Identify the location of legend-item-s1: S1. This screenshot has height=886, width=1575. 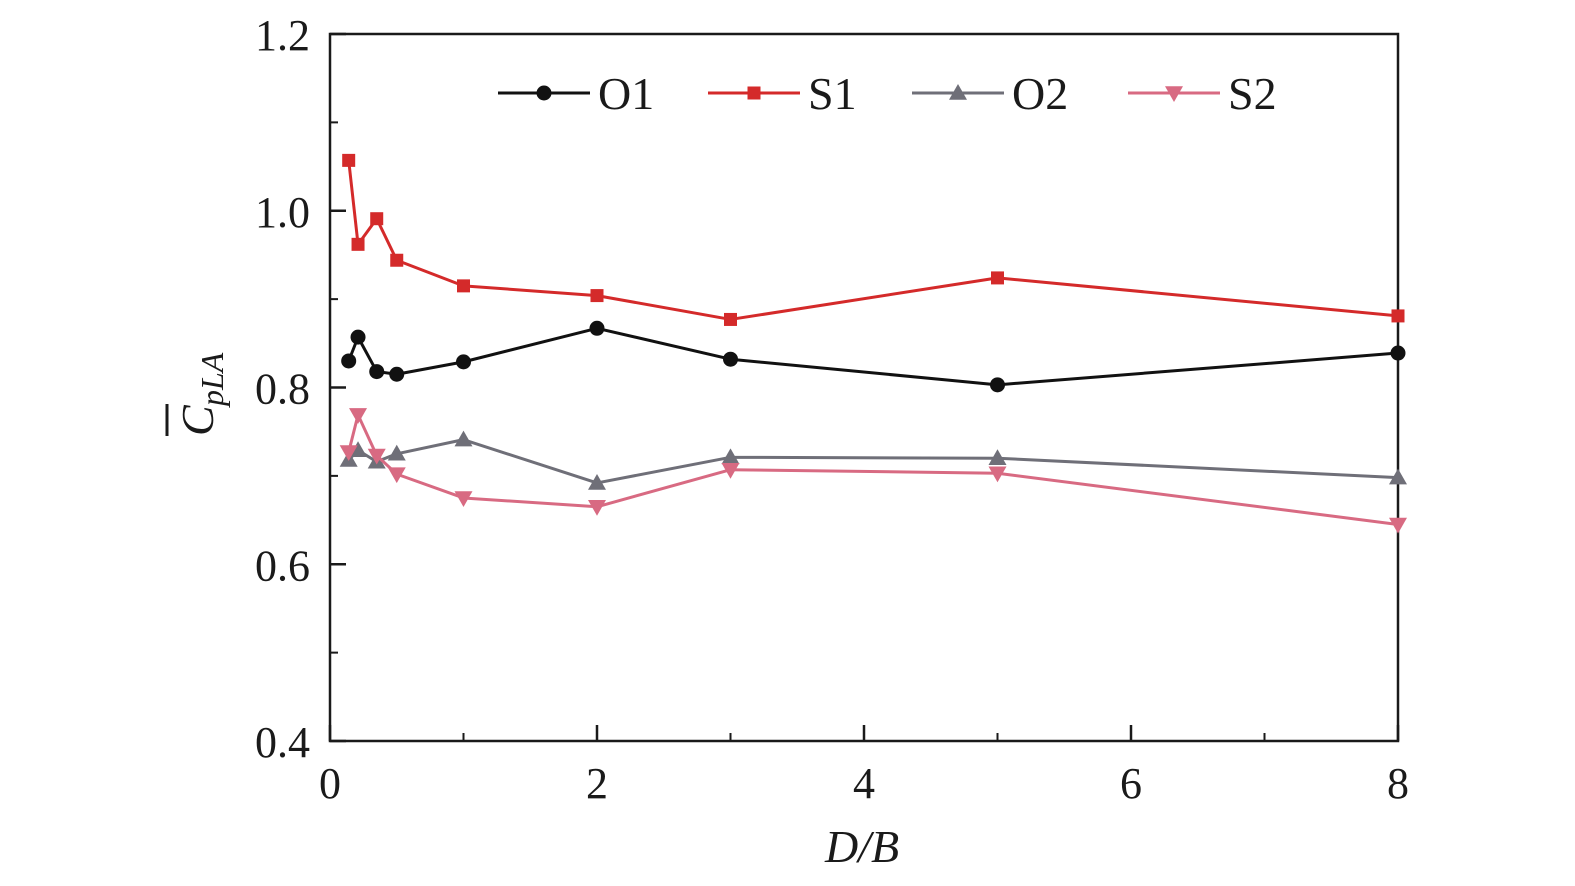
(782, 93).